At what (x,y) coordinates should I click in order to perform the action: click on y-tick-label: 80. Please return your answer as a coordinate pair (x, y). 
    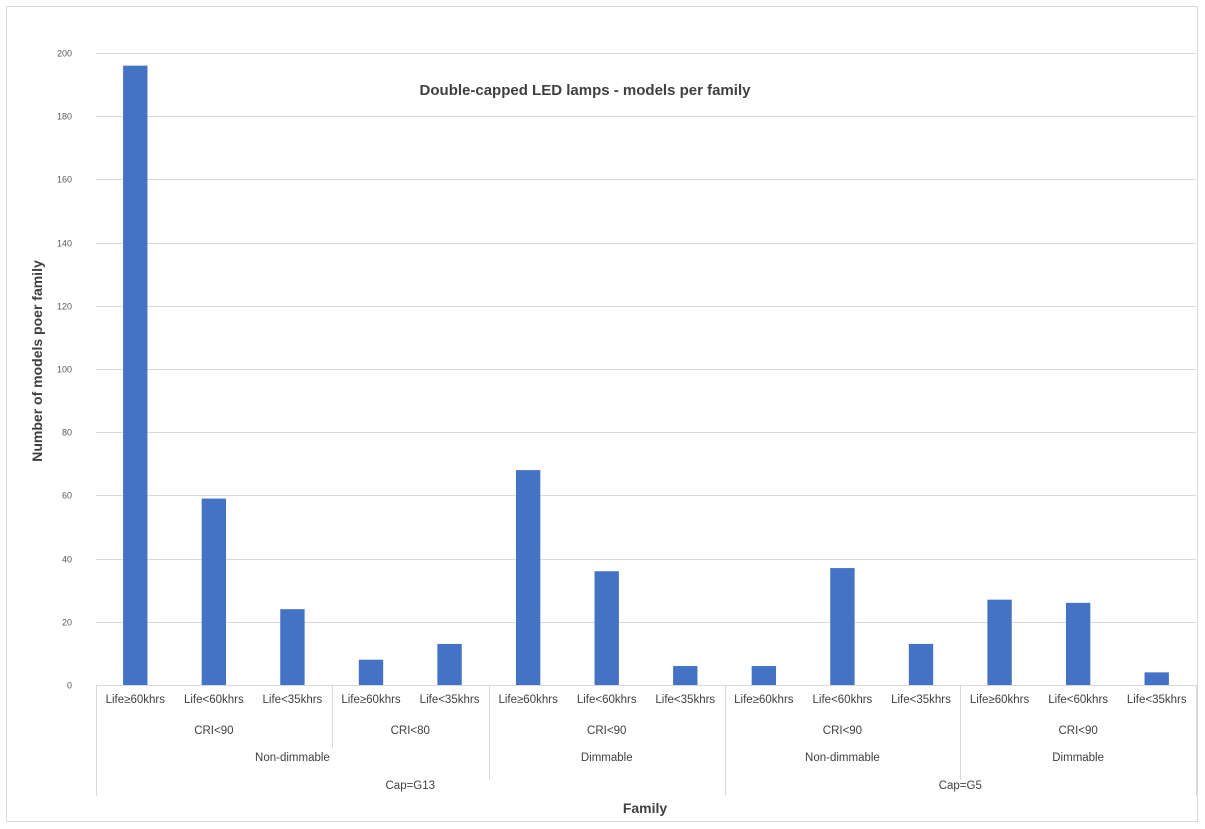
    Looking at the image, I should click on (67, 433).